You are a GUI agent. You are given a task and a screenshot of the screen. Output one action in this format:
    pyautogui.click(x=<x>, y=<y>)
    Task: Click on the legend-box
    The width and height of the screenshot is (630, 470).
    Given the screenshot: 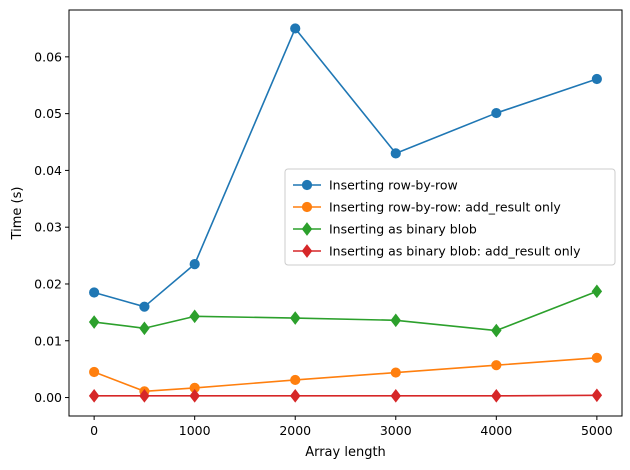 What is the action you would take?
    pyautogui.click(x=450, y=217)
    